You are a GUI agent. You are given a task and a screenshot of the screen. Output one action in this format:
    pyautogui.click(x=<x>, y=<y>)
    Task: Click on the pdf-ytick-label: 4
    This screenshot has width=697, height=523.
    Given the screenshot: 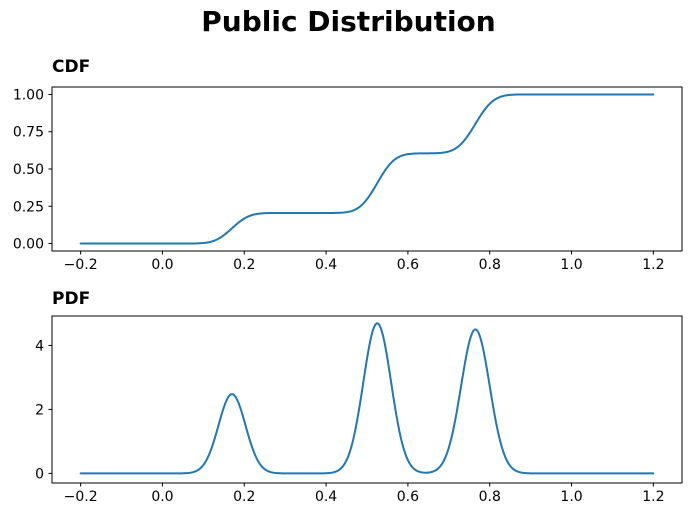 What is the action you would take?
    pyautogui.click(x=39, y=346)
    